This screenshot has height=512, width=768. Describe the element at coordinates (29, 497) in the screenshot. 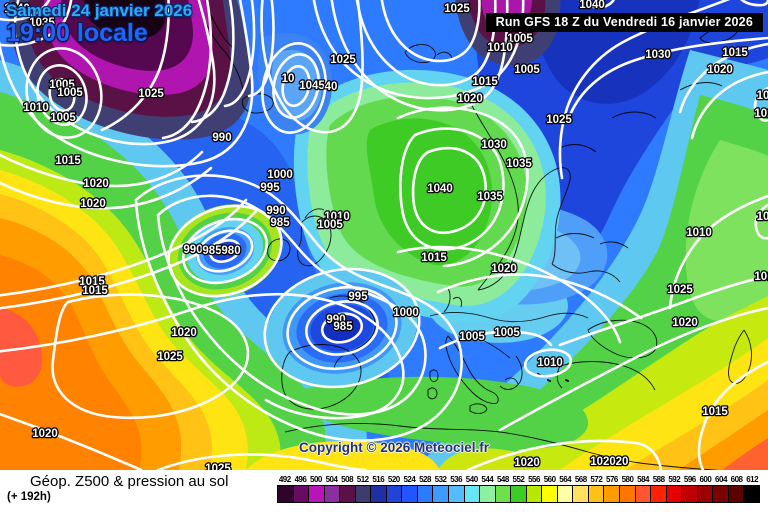

I see `forecast-lead-time: (+ 192h)` at that location.